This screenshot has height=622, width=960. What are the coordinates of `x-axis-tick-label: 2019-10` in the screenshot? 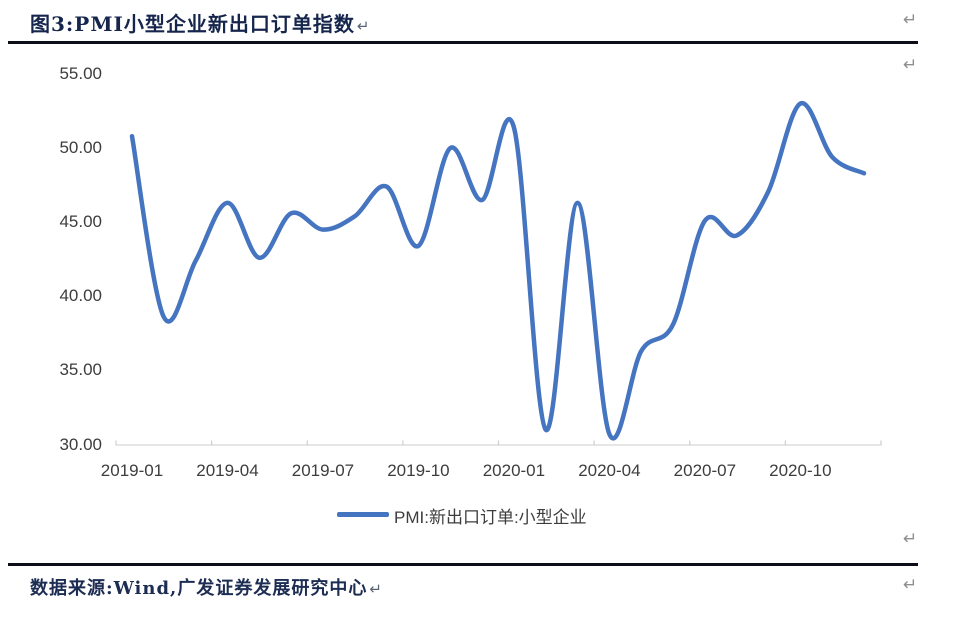 It's located at (418, 470).